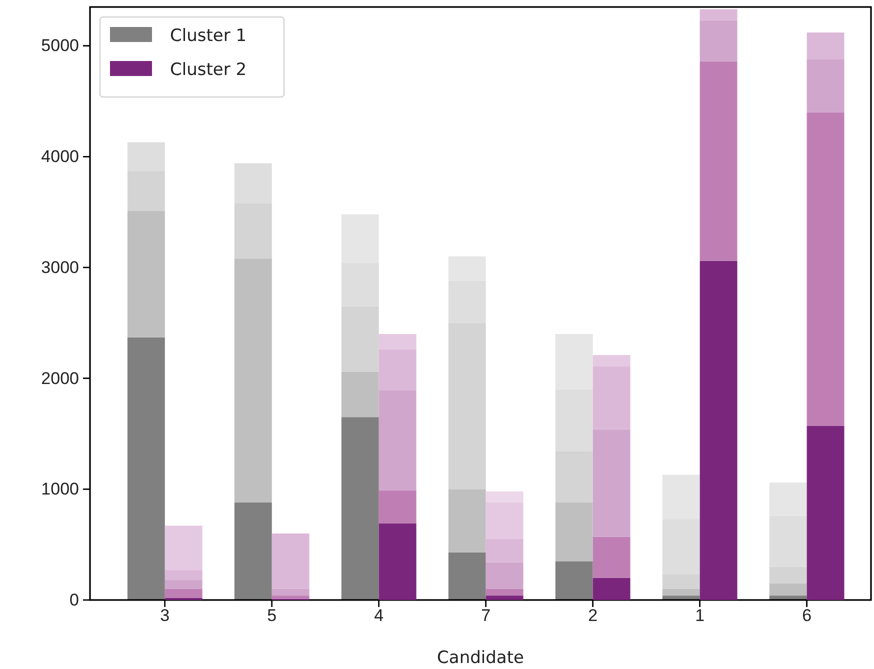 The height and width of the screenshot is (669, 874). What do you see at coordinates (700, 616) in the screenshot?
I see `x-tick-label: 1` at bounding box center [700, 616].